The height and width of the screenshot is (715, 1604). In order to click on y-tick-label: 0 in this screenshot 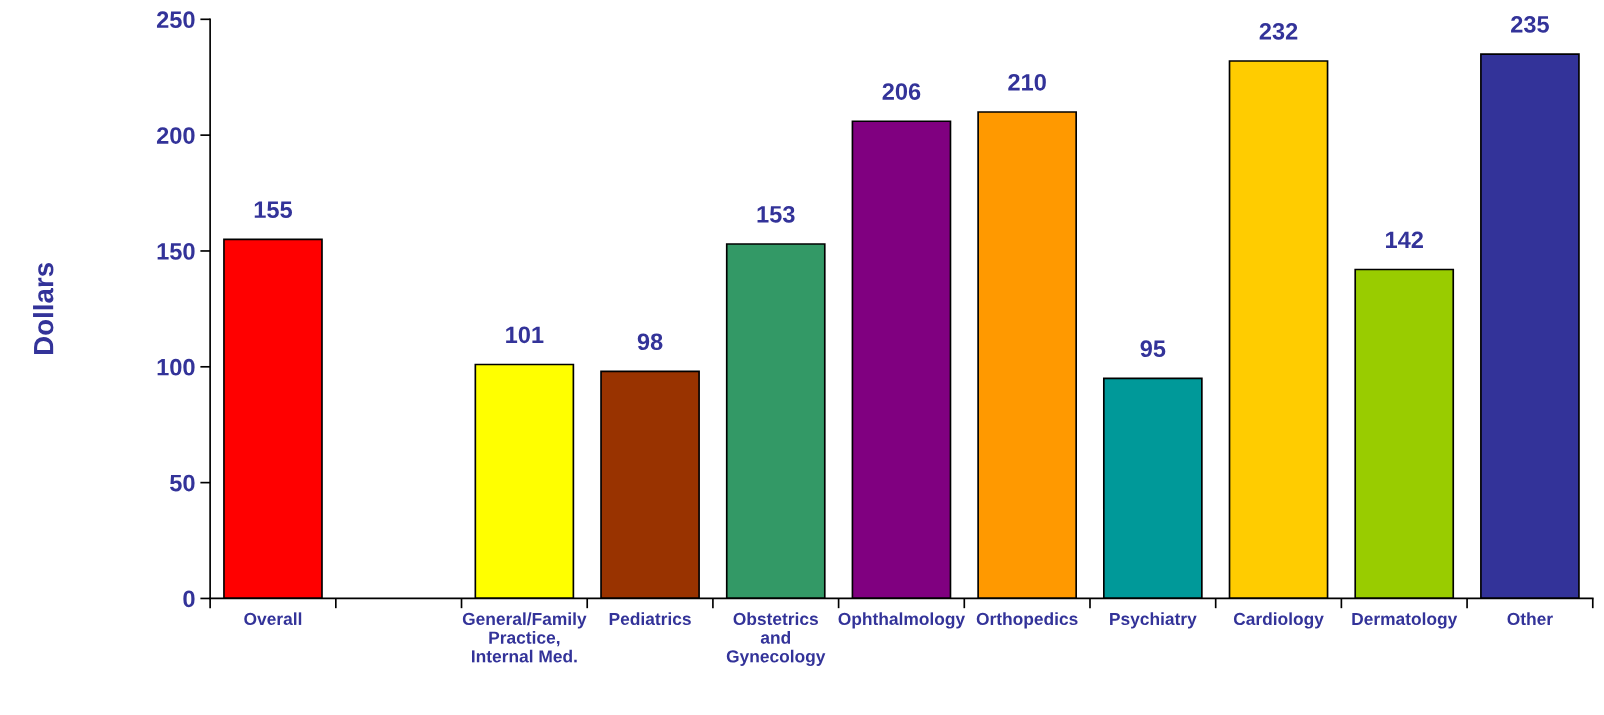, I will do `click(189, 599)`.